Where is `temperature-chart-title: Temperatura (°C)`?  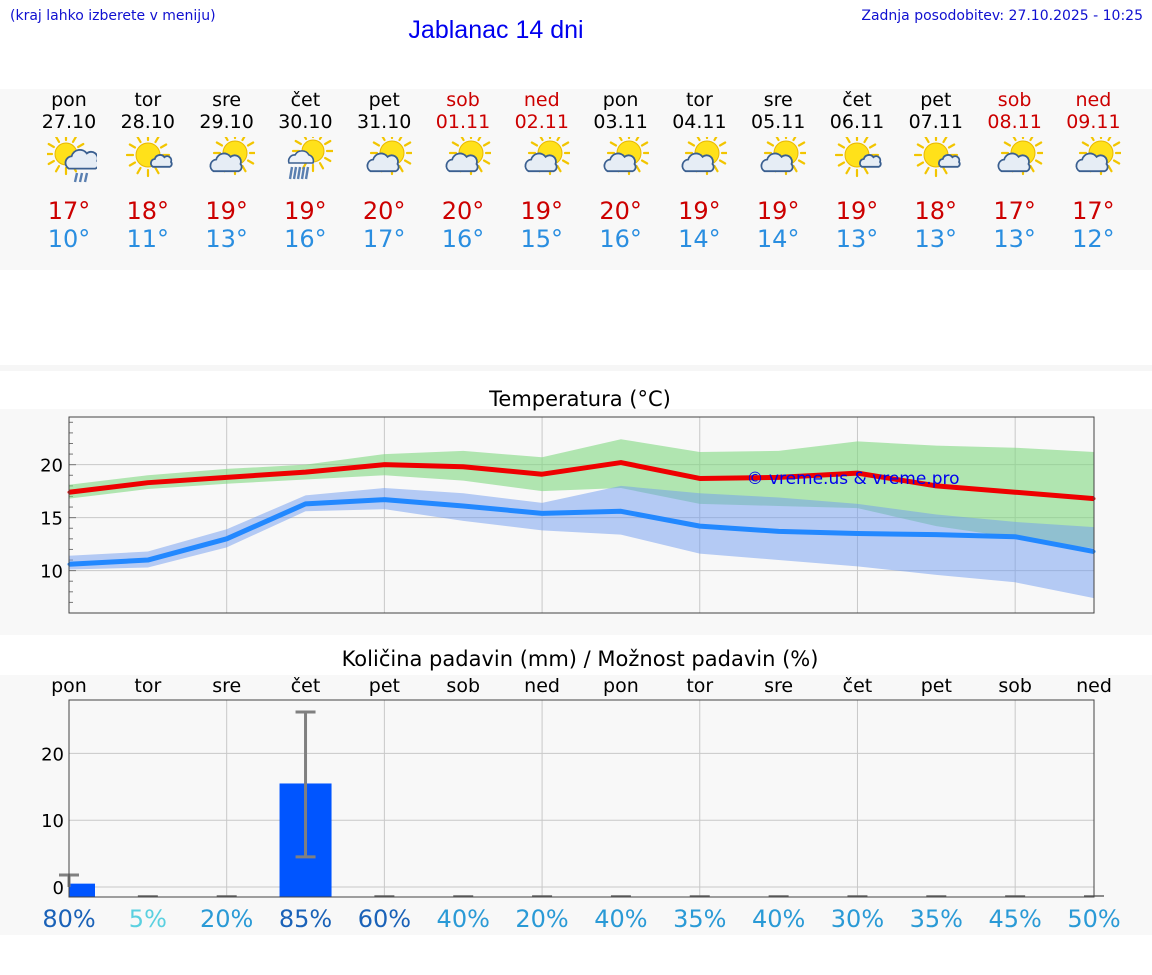
temperature-chart-title: Temperatura (°C) is located at coordinates (580, 399).